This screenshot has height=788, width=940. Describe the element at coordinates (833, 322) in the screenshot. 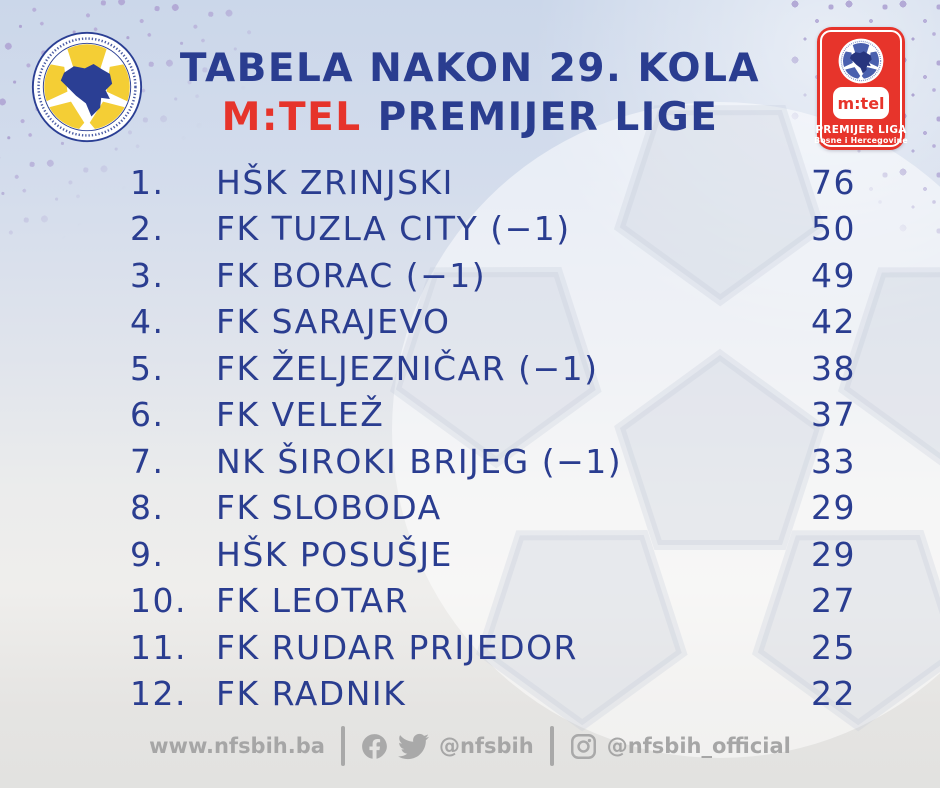

I see `row-points: 42` at that location.